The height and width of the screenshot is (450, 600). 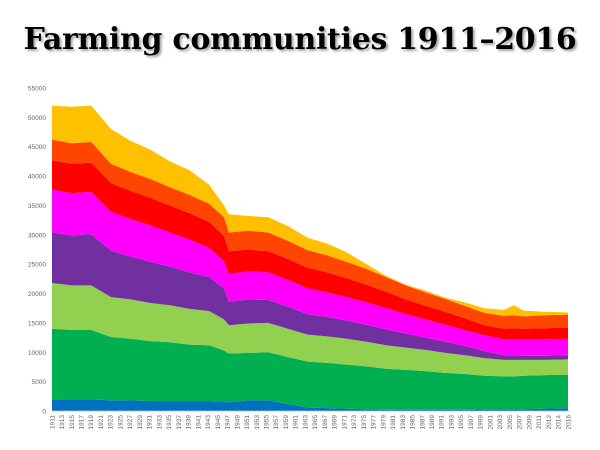 What do you see at coordinates (44, 412) in the screenshot?
I see `y-tick-label: 0` at bounding box center [44, 412].